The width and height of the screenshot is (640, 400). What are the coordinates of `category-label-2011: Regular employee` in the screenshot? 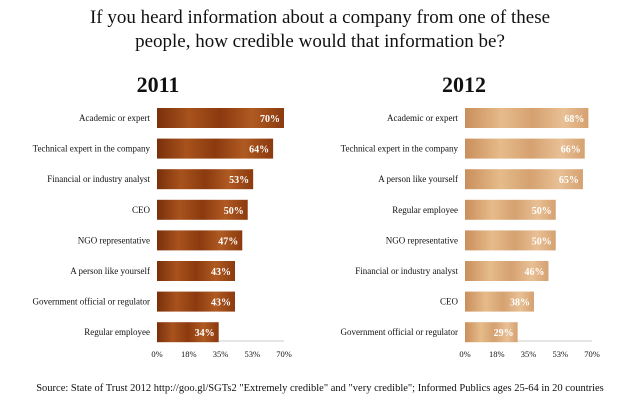 It's located at (117, 332).